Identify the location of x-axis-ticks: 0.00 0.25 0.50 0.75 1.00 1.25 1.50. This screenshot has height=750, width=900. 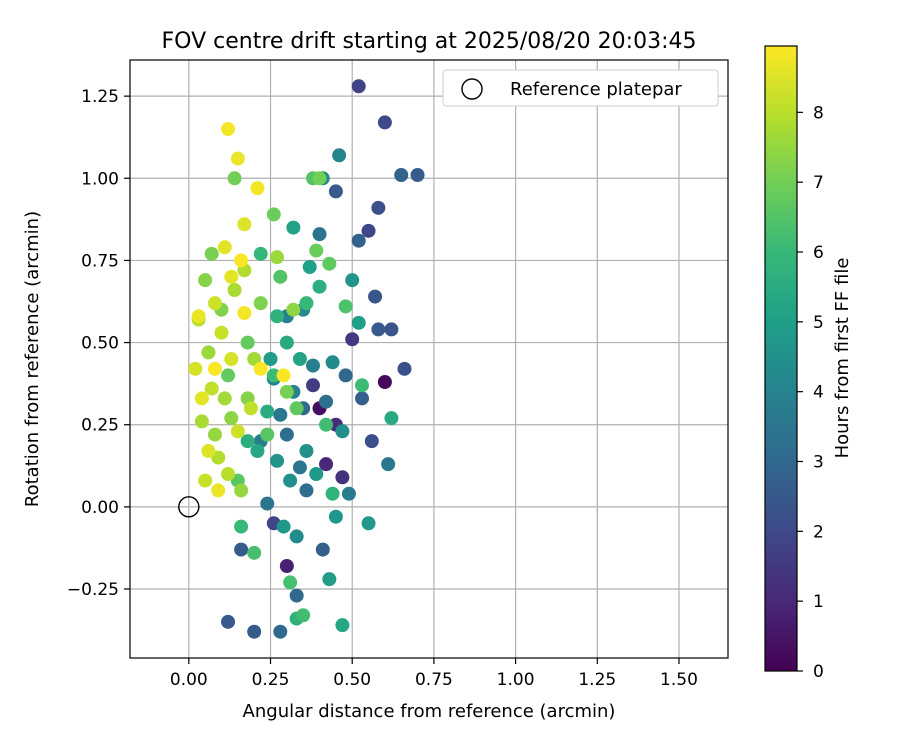
(434, 674).